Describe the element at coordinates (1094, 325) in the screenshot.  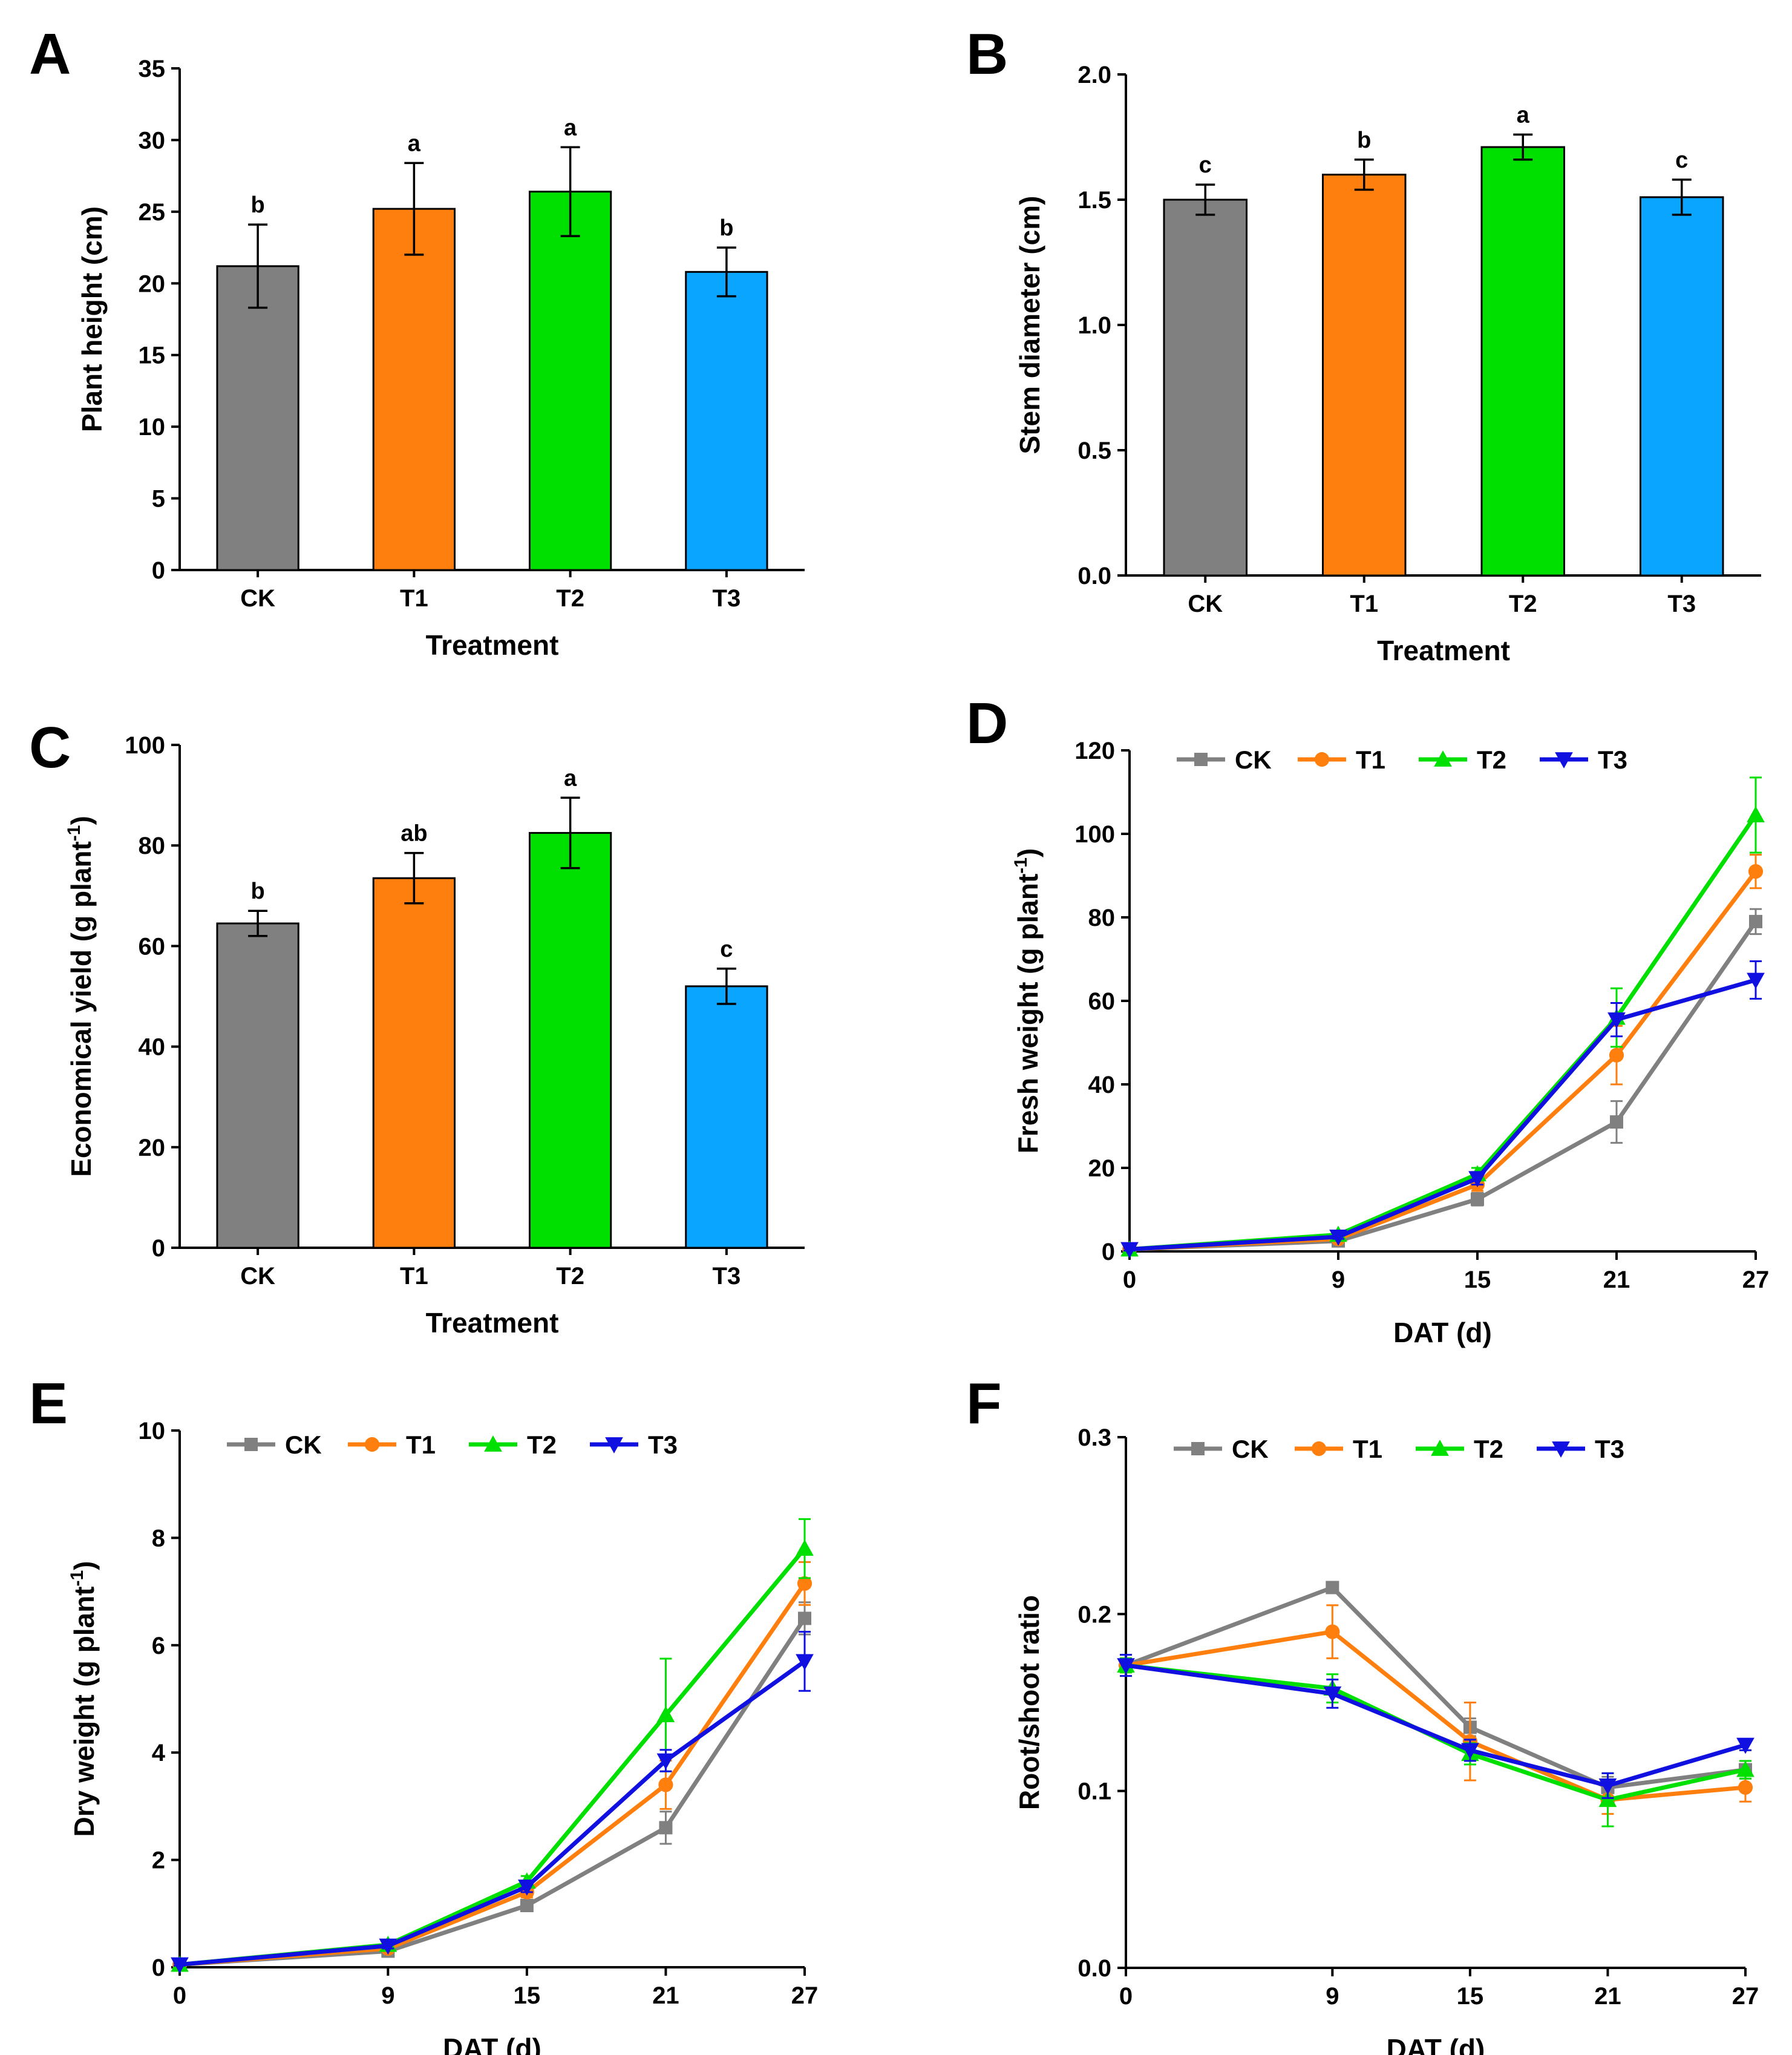
I see `y-tick-label: 1.0` at that location.